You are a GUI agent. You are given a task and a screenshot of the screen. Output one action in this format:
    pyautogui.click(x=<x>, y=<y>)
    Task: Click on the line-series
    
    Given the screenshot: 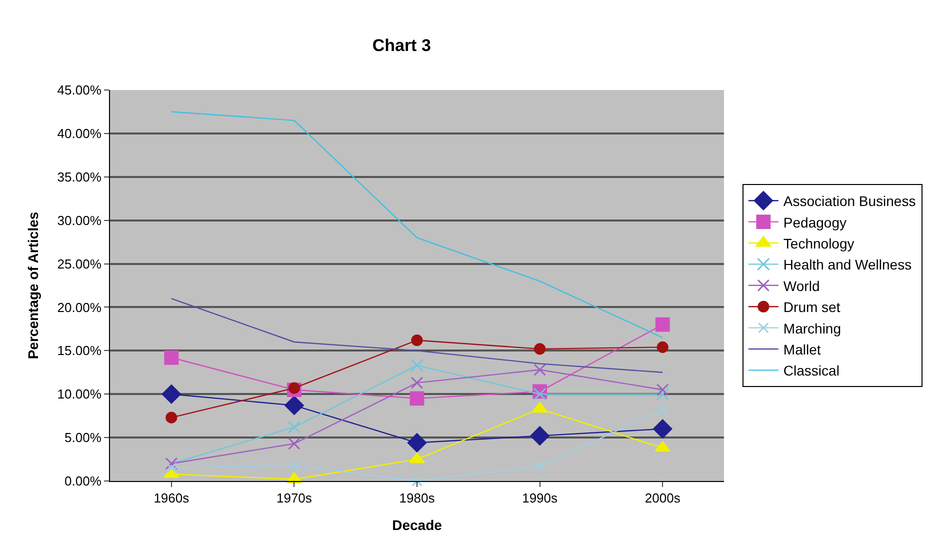 What is the action you would take?
    pyautogui.click(x=417, y=335)
    